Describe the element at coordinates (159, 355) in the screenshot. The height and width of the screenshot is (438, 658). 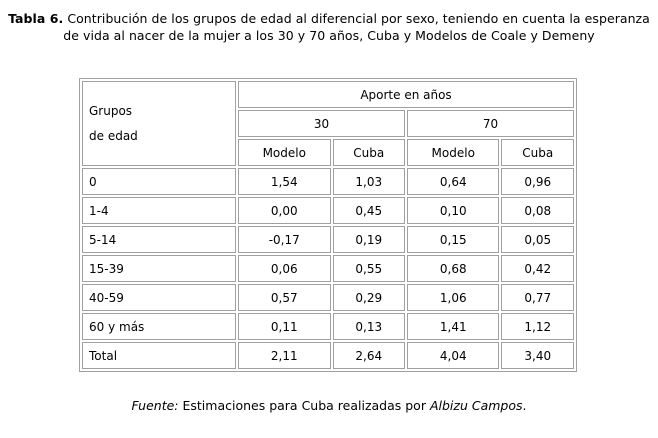
I see `row-group-label: Total` at that location.